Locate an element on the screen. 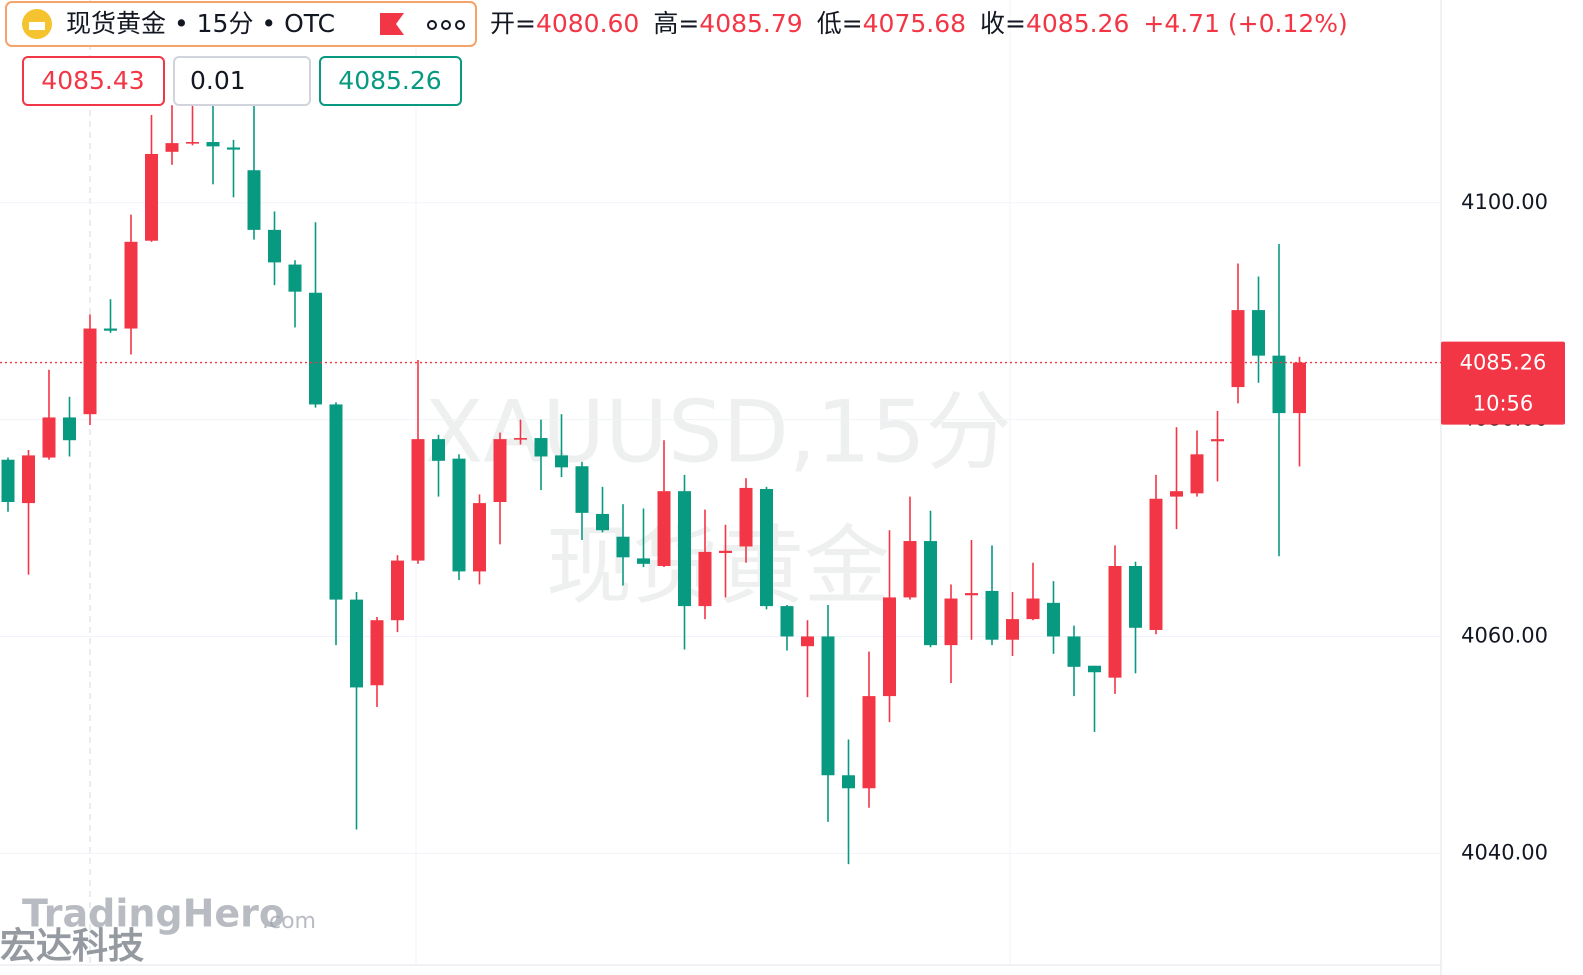 Image resolution: width=1583 pixels, height=975 pixels. bid-button is located at coordinates (93, 81).